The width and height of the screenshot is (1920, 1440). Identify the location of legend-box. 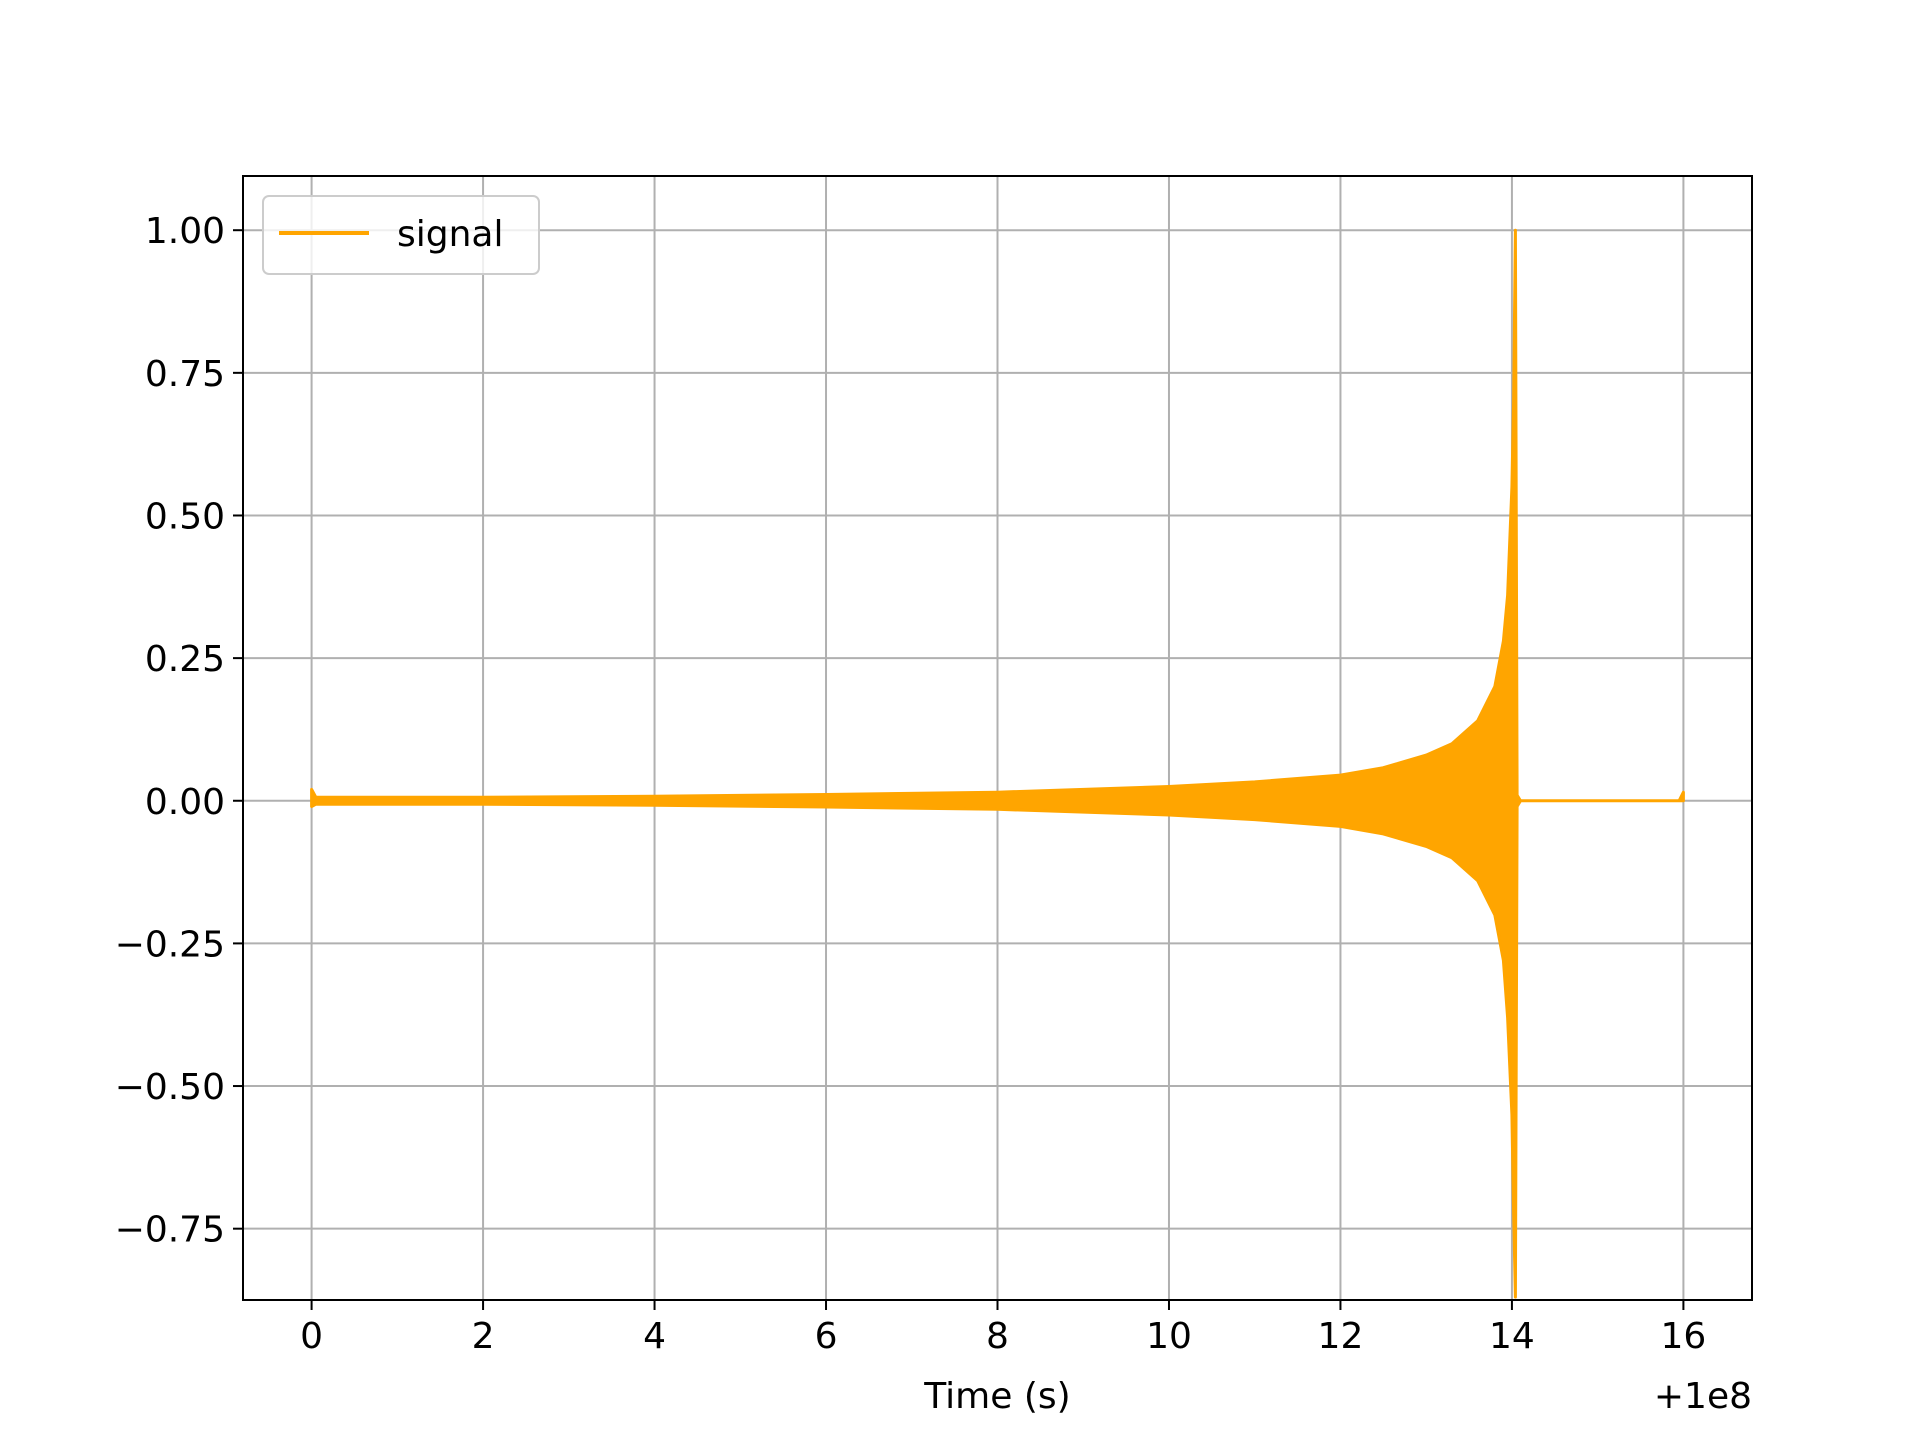
(401, 235).